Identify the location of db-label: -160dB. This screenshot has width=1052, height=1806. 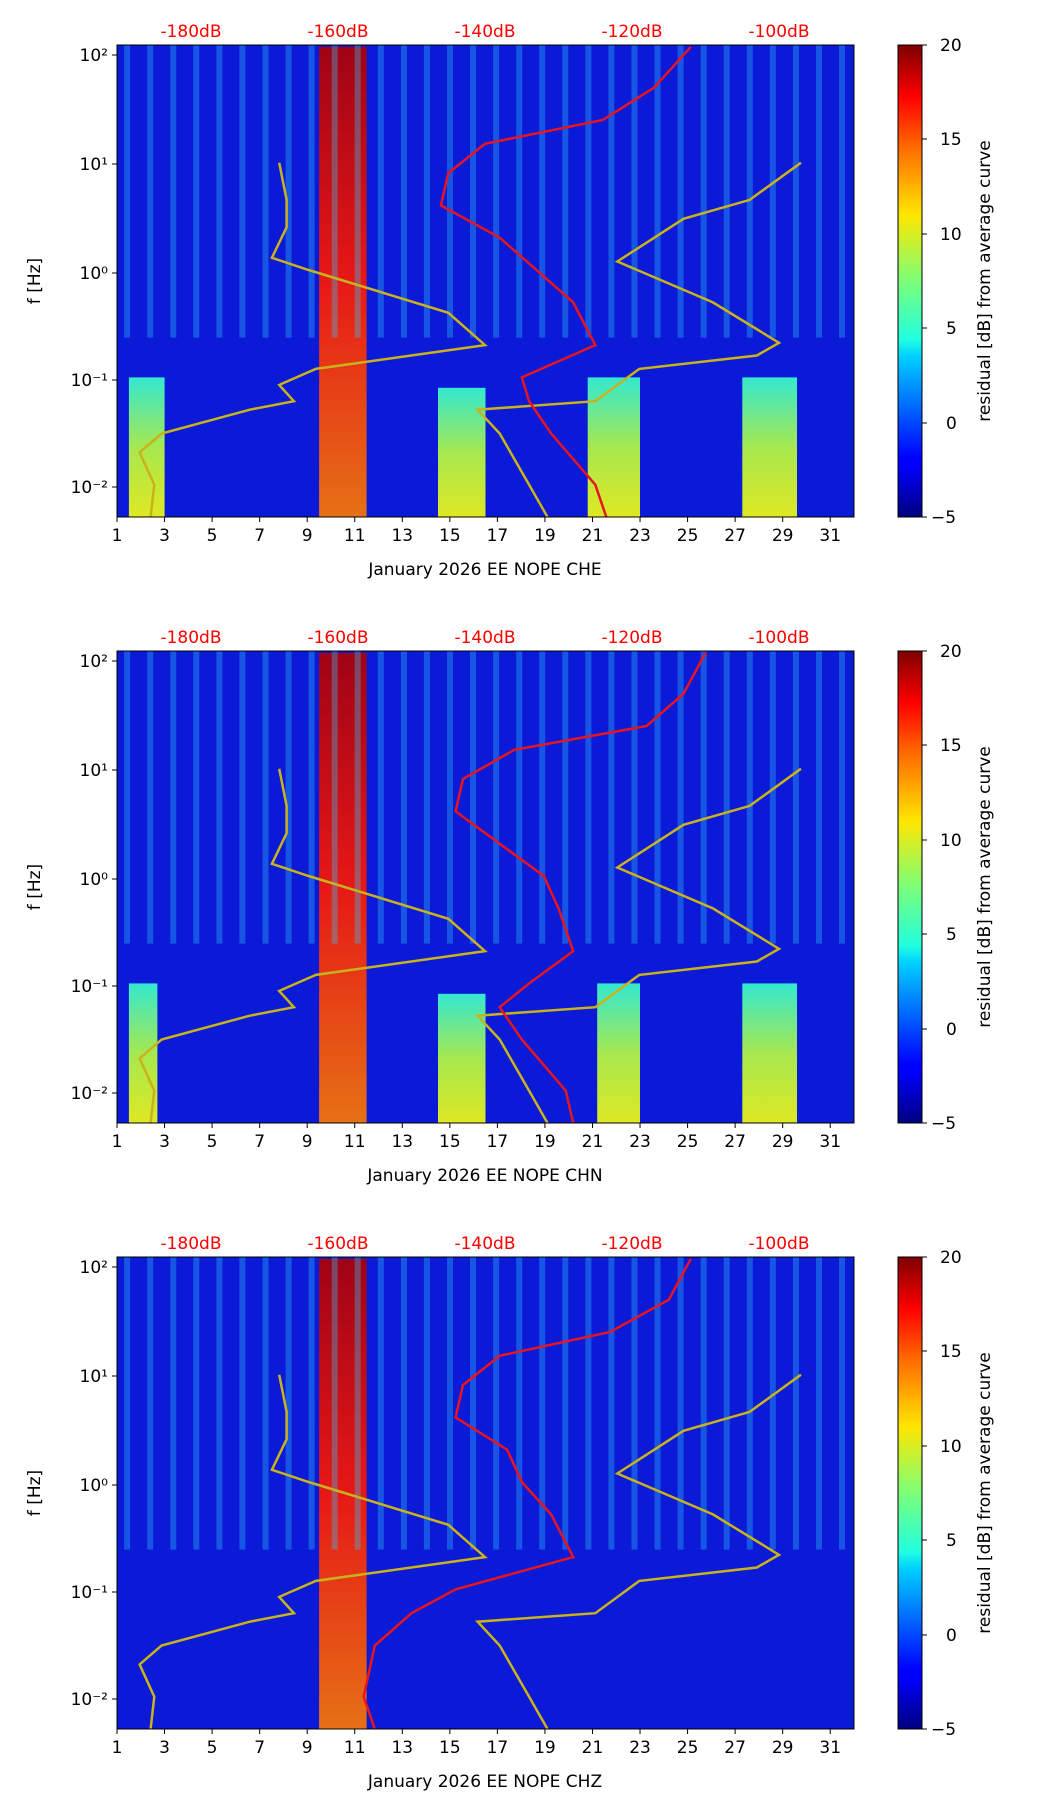
(337, 638).